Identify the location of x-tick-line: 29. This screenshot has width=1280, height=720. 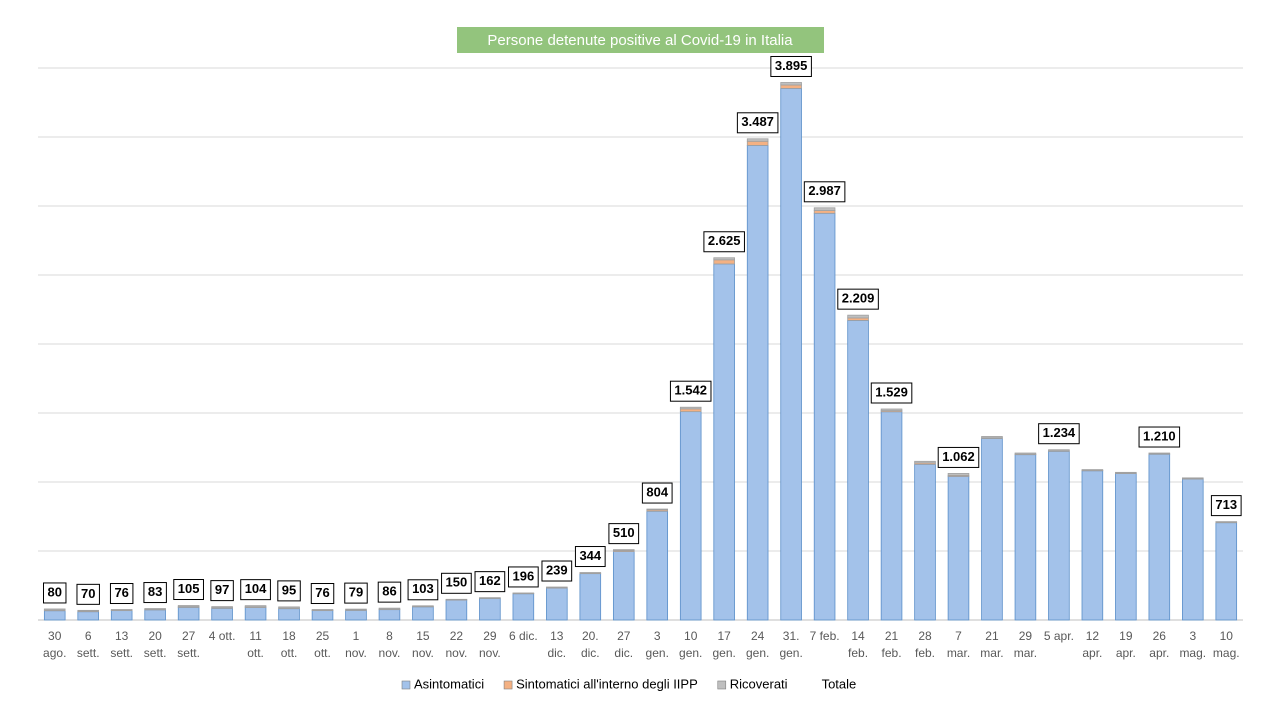
(490, 636).